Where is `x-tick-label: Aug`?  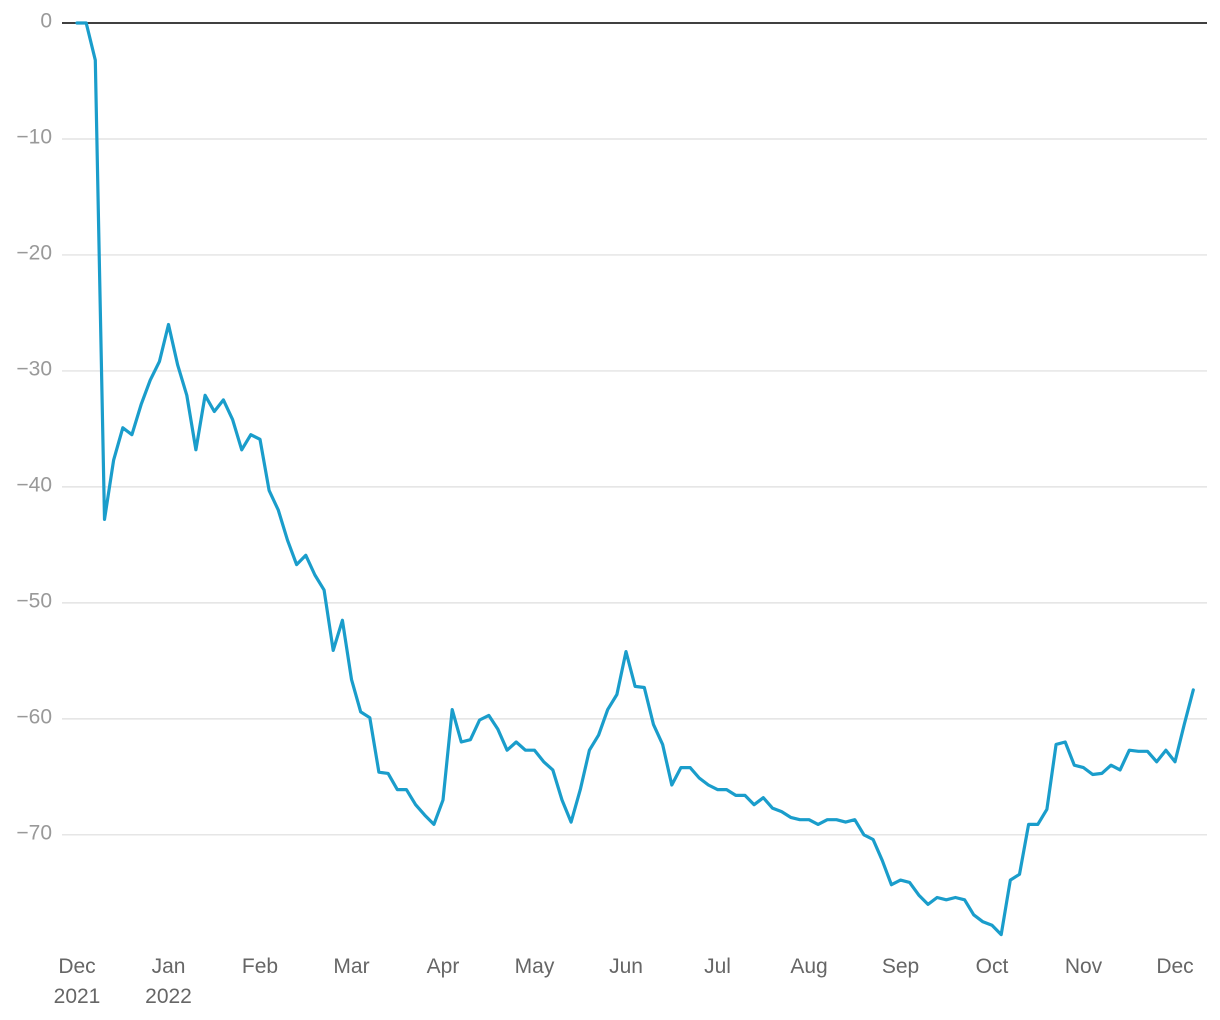
x-tick-label: Aug is located at coordinates (809, 966).